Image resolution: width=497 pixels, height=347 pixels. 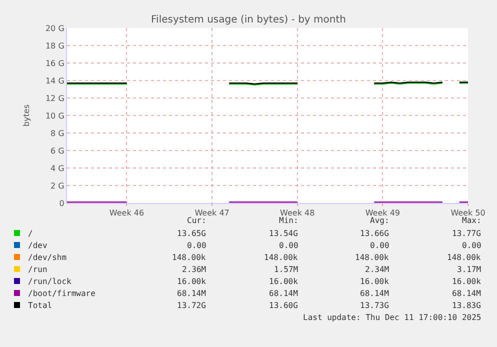 What do you see at coordinates (27, 115) in the screenshot?
I see `y-axis-title: bytes` at bounding box center [27, 115].